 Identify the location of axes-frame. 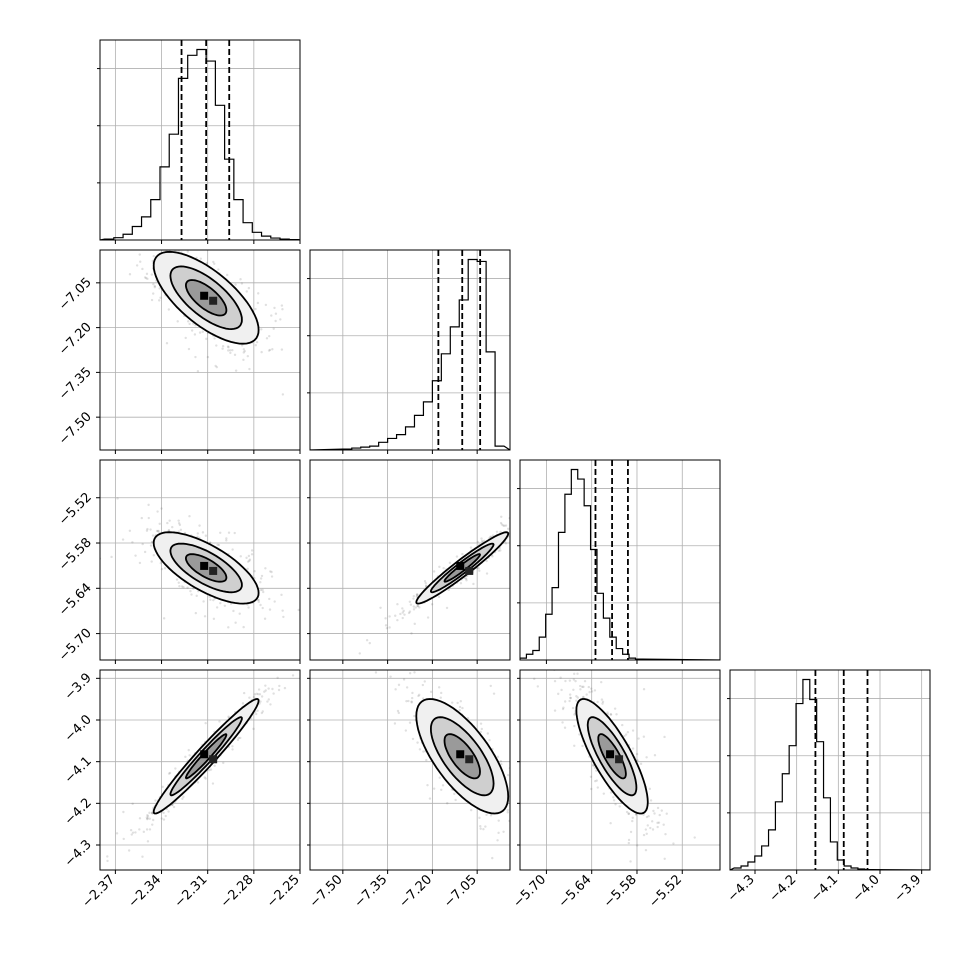
(410, 770).